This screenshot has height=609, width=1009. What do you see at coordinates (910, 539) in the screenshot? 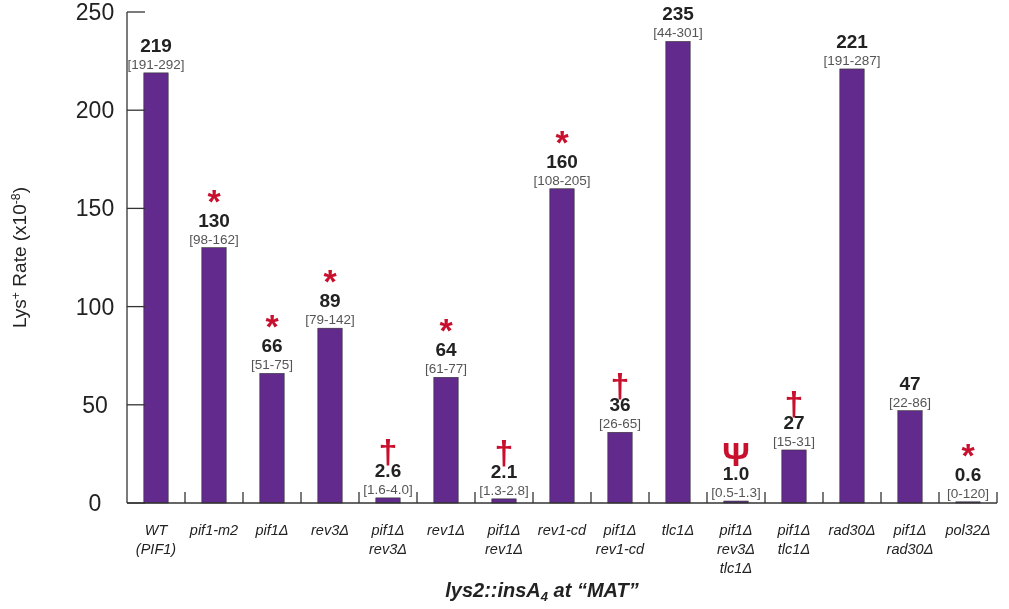
I see `x-tick-label: pif1Δ rad30Δ` at bounding box center [910, 539].